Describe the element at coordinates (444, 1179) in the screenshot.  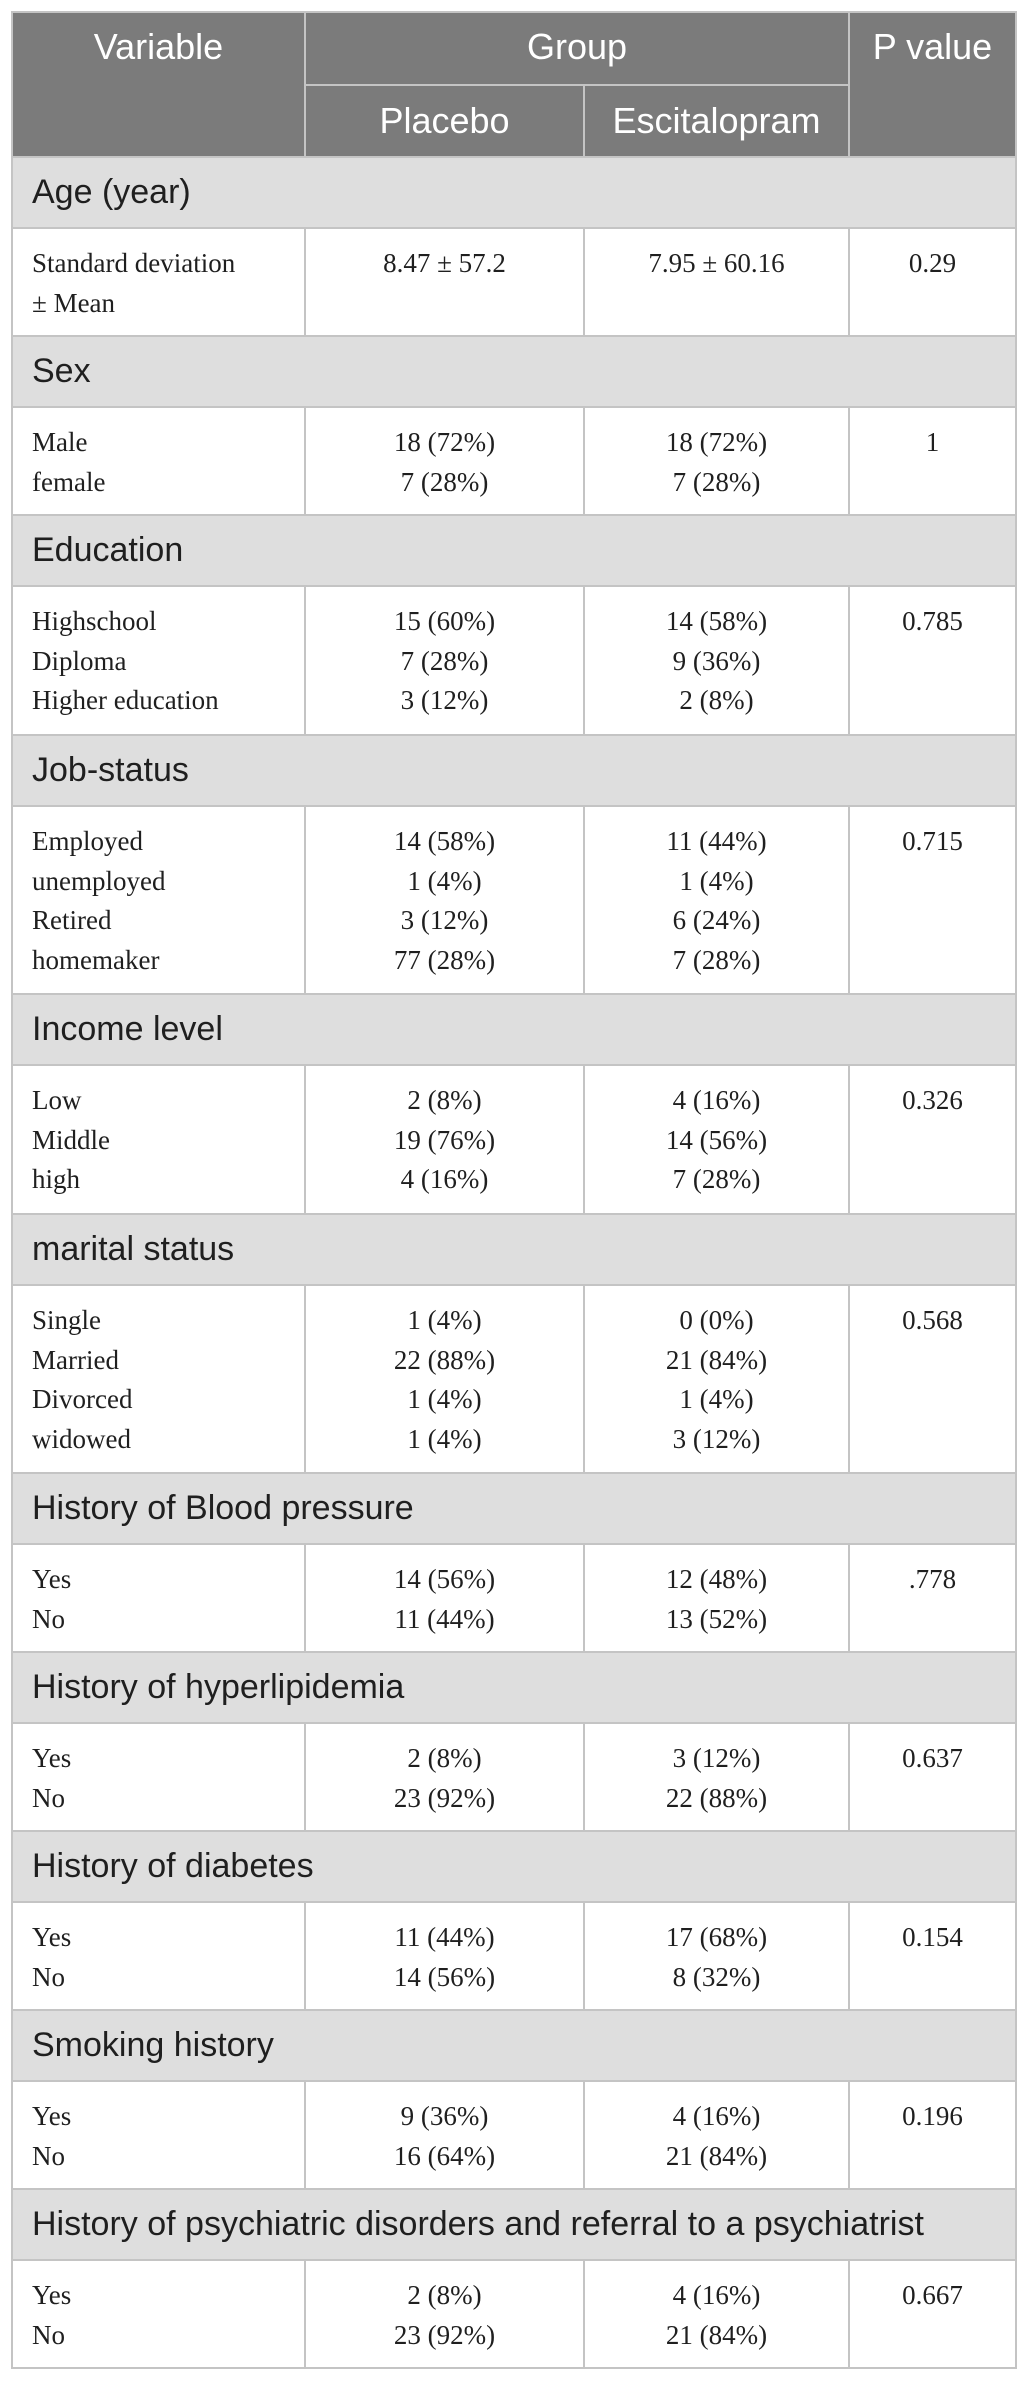
I see `placebo-cell-line: 4 (16%)` at that location.